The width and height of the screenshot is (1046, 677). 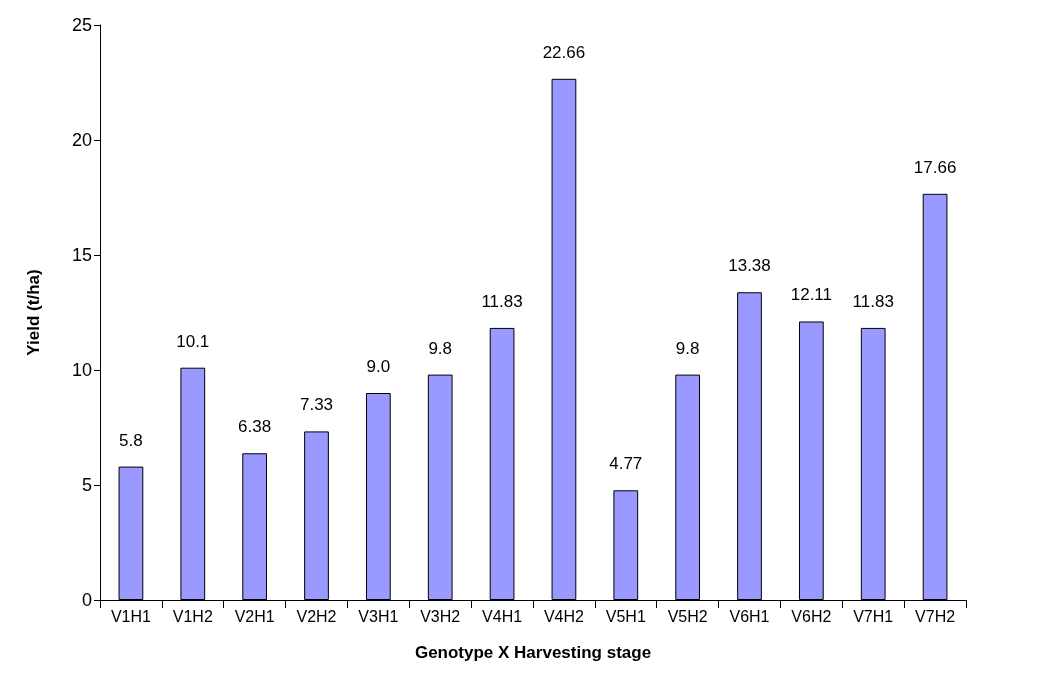 I want to click on y-tick-label: 5, so click(x=86, y=485).